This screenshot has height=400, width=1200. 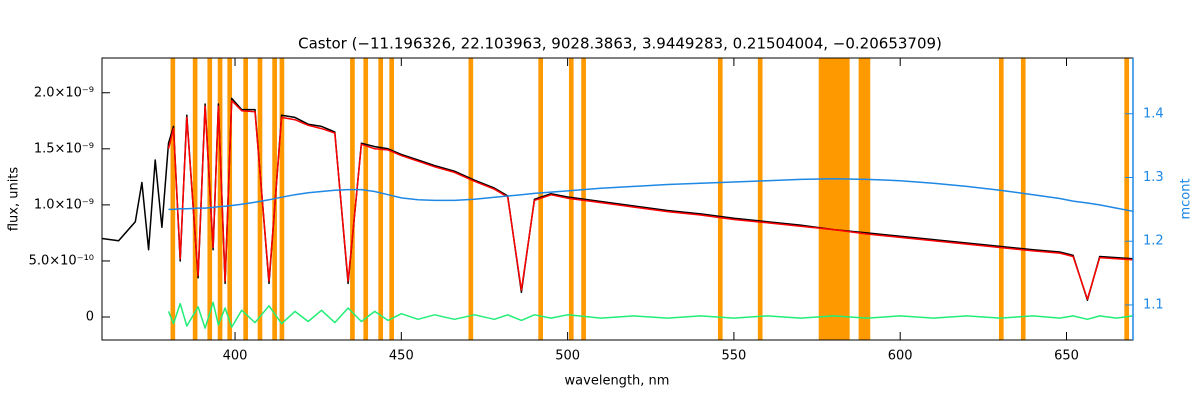 I want to click on y2-axis-title: mcont, so click(x=1186, y=198).